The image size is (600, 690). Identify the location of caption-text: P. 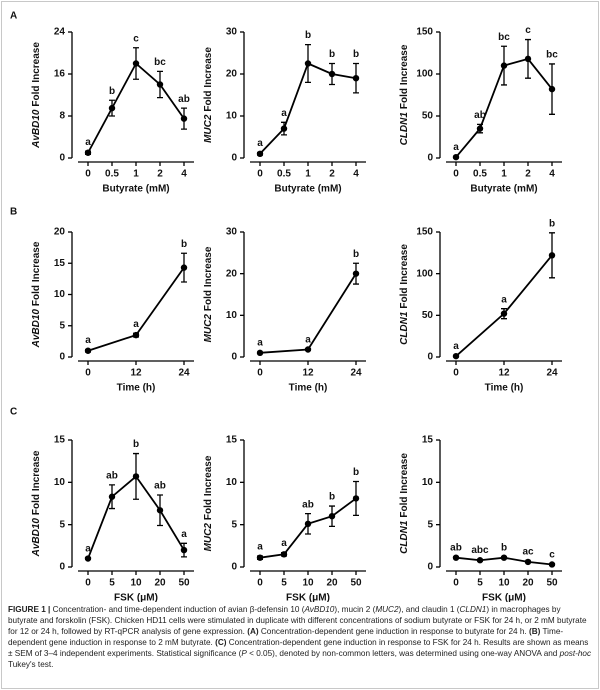
(244, 653).